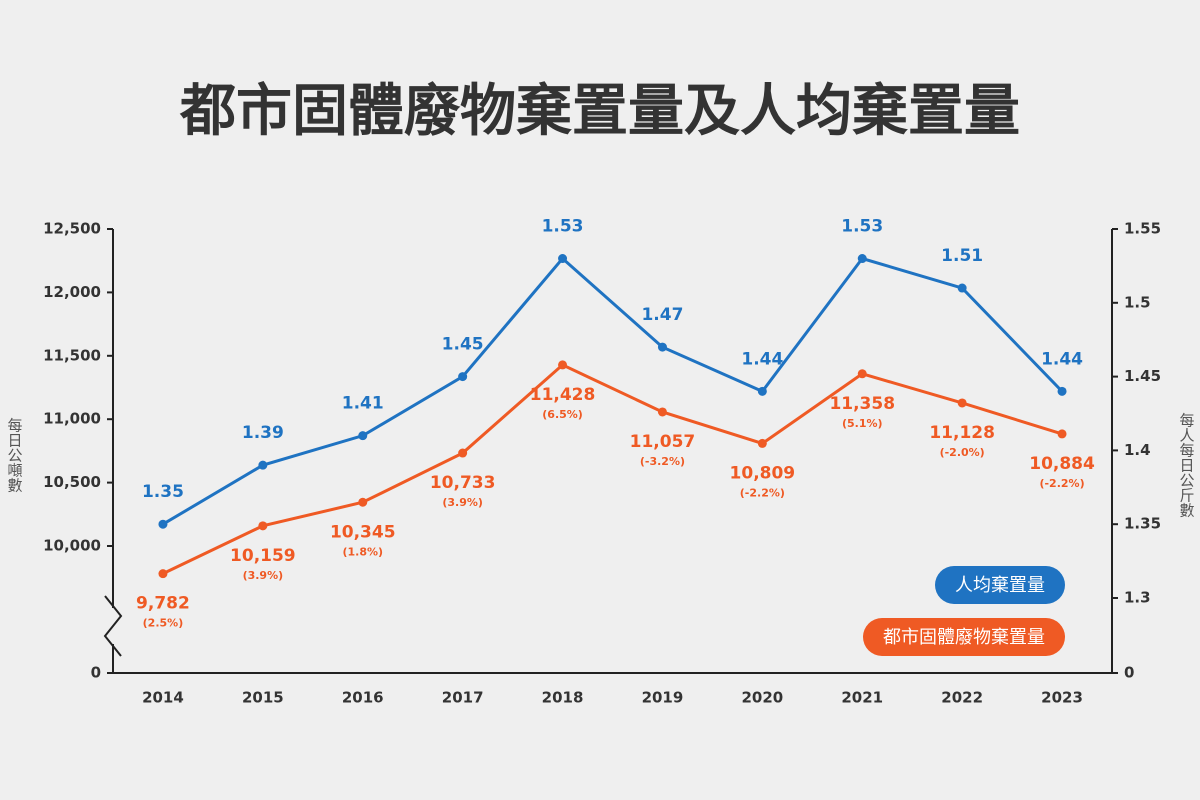  Describe the element at coordinates (1137, 450) in the screenshot. I see `y2-tick-label: 1.4` at that location.